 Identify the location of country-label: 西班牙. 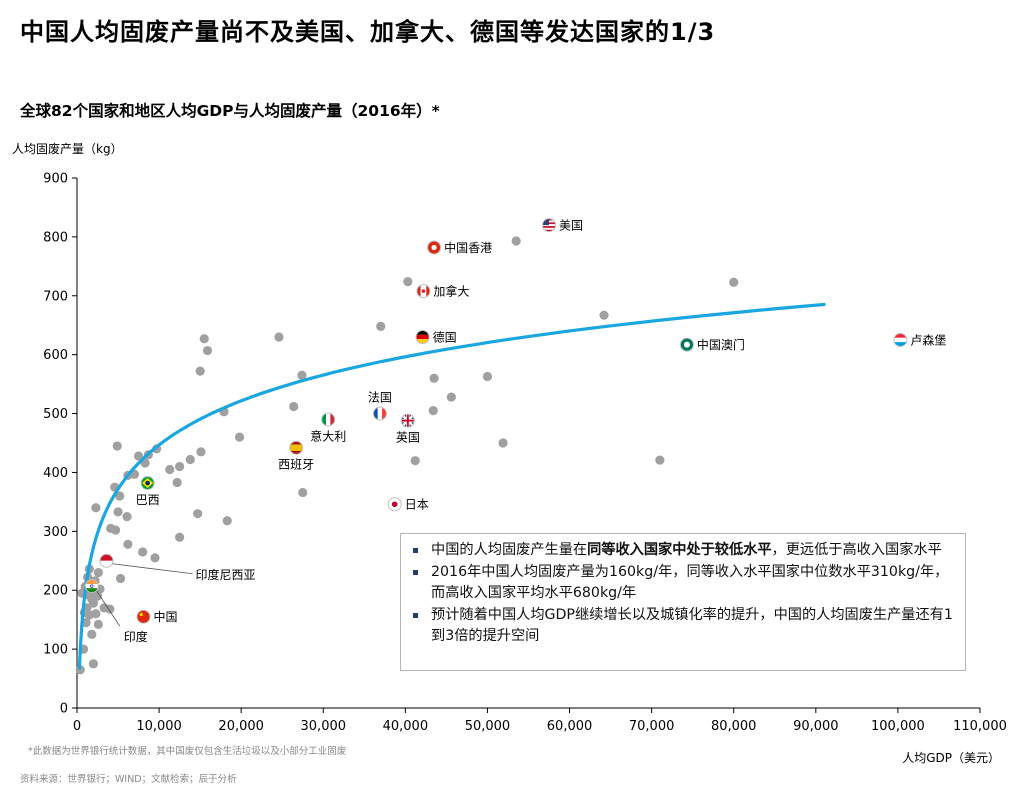
(296, 465).